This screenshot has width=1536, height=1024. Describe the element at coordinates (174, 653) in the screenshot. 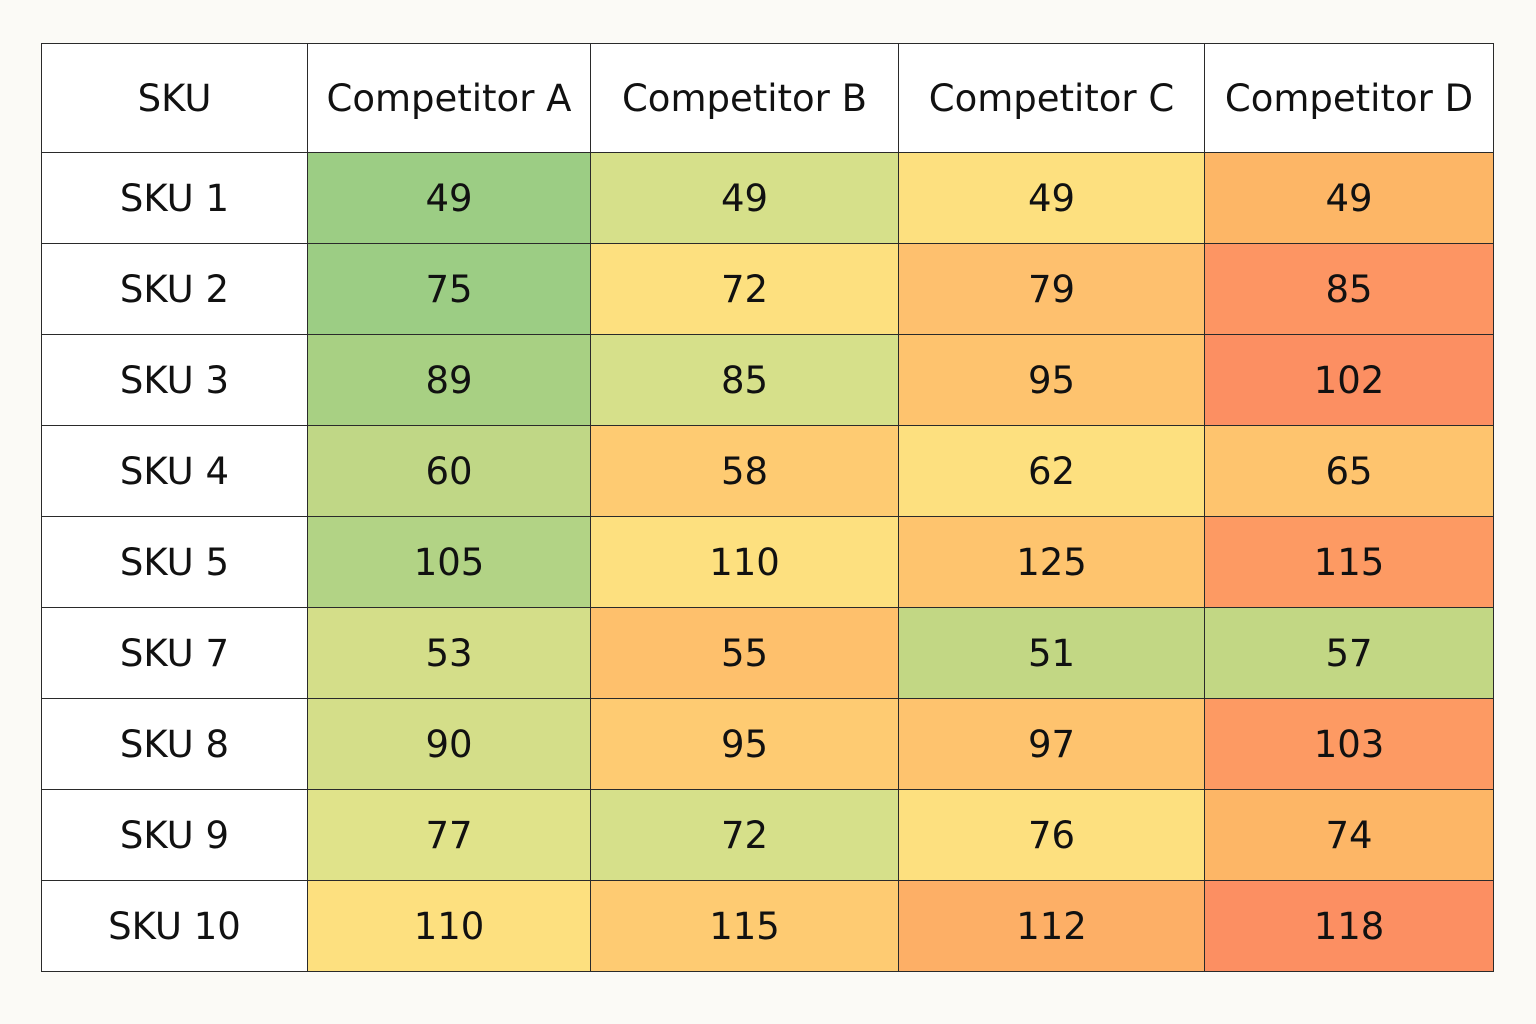

I see `row-label: SKU 7` at that location.